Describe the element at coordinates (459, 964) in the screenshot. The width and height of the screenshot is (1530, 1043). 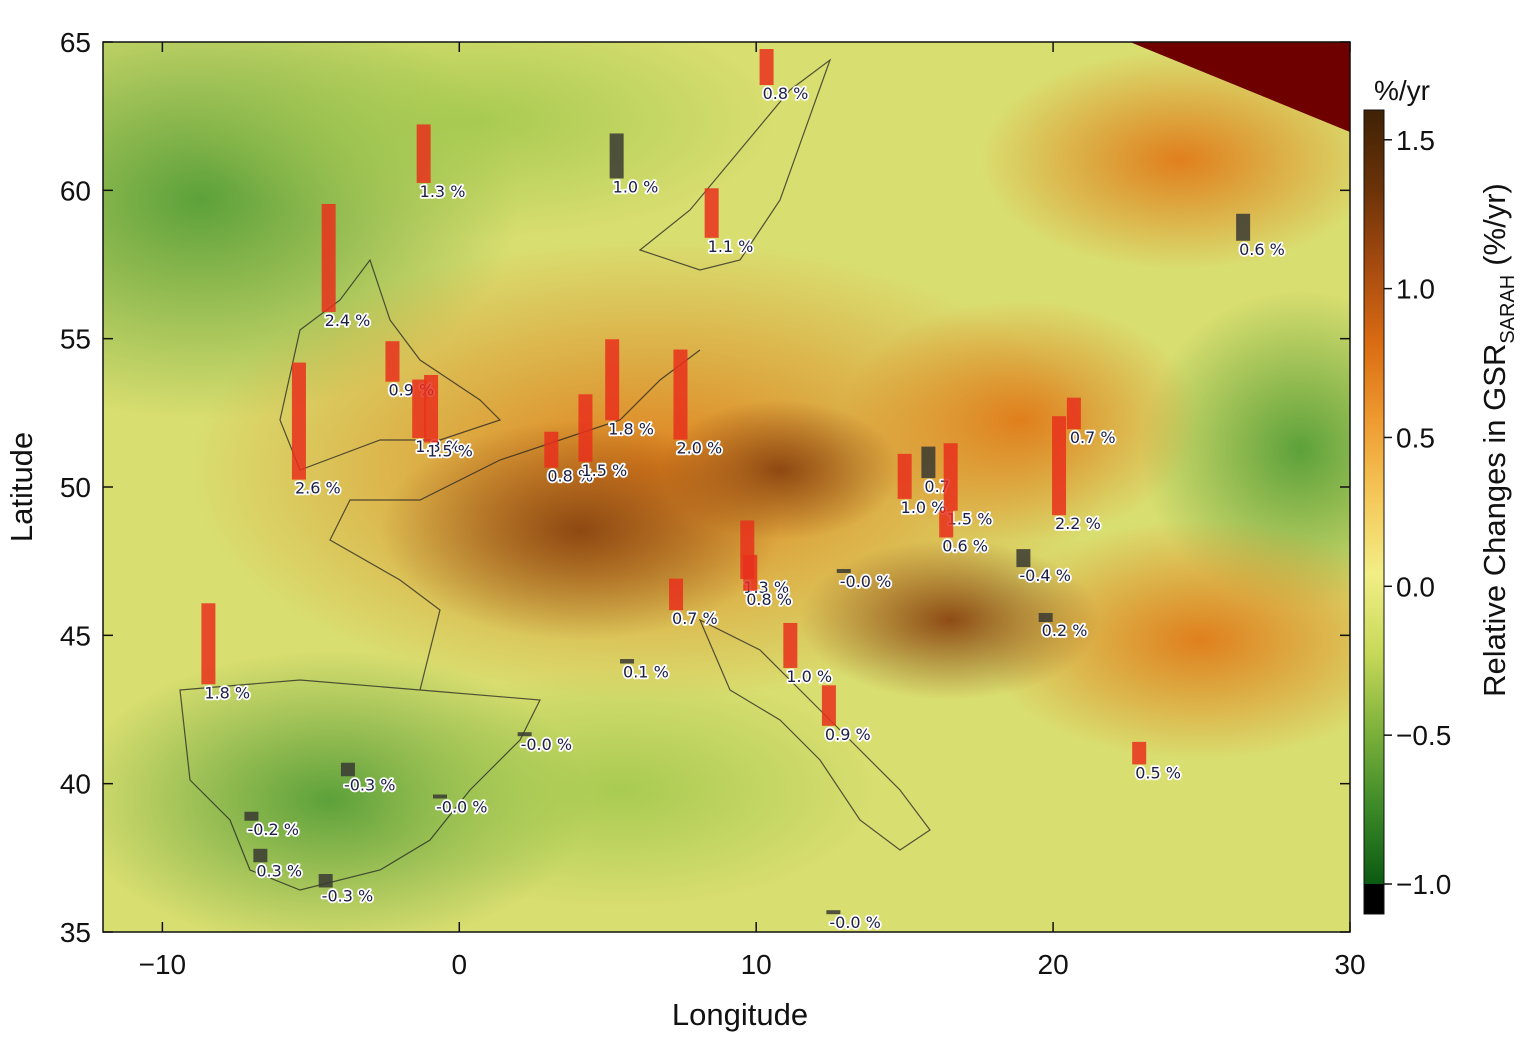
I see `x-tick-label: 0` at that location.